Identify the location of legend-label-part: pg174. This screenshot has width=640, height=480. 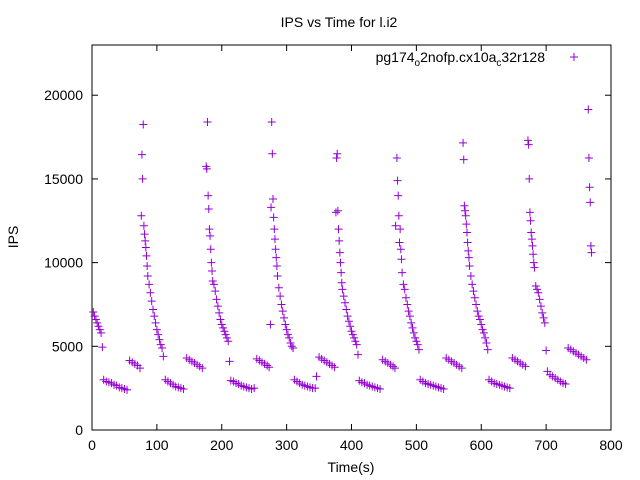
(395, 57).